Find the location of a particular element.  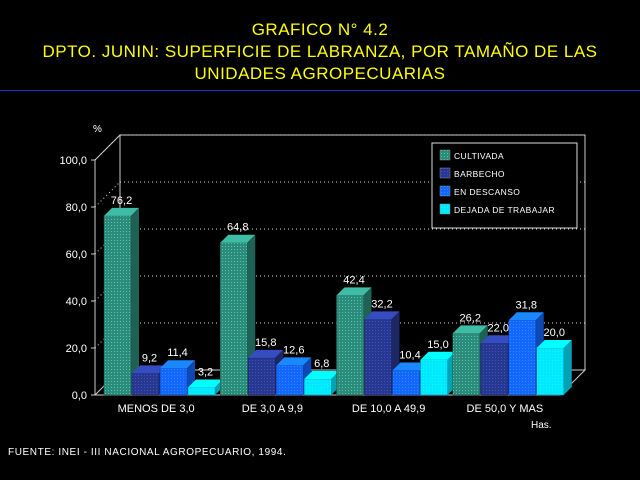

data-label: 3,2 is located at coordinates (205, 372).